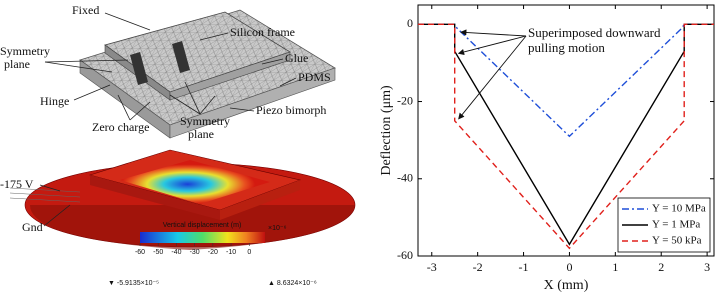 Image resolution: width=722 pixels, height=295 pixels. What do you see at coordinates (213, 252) in the screenshot?
I see `colorbar-tick-label: -20` at bounding box center [213, 252].